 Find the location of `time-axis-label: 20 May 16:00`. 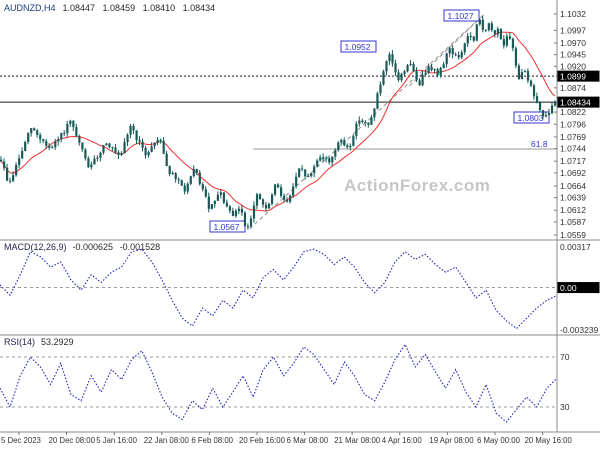

time-axis-label: 20 May 16:00 is located at coordinates (549, 440).